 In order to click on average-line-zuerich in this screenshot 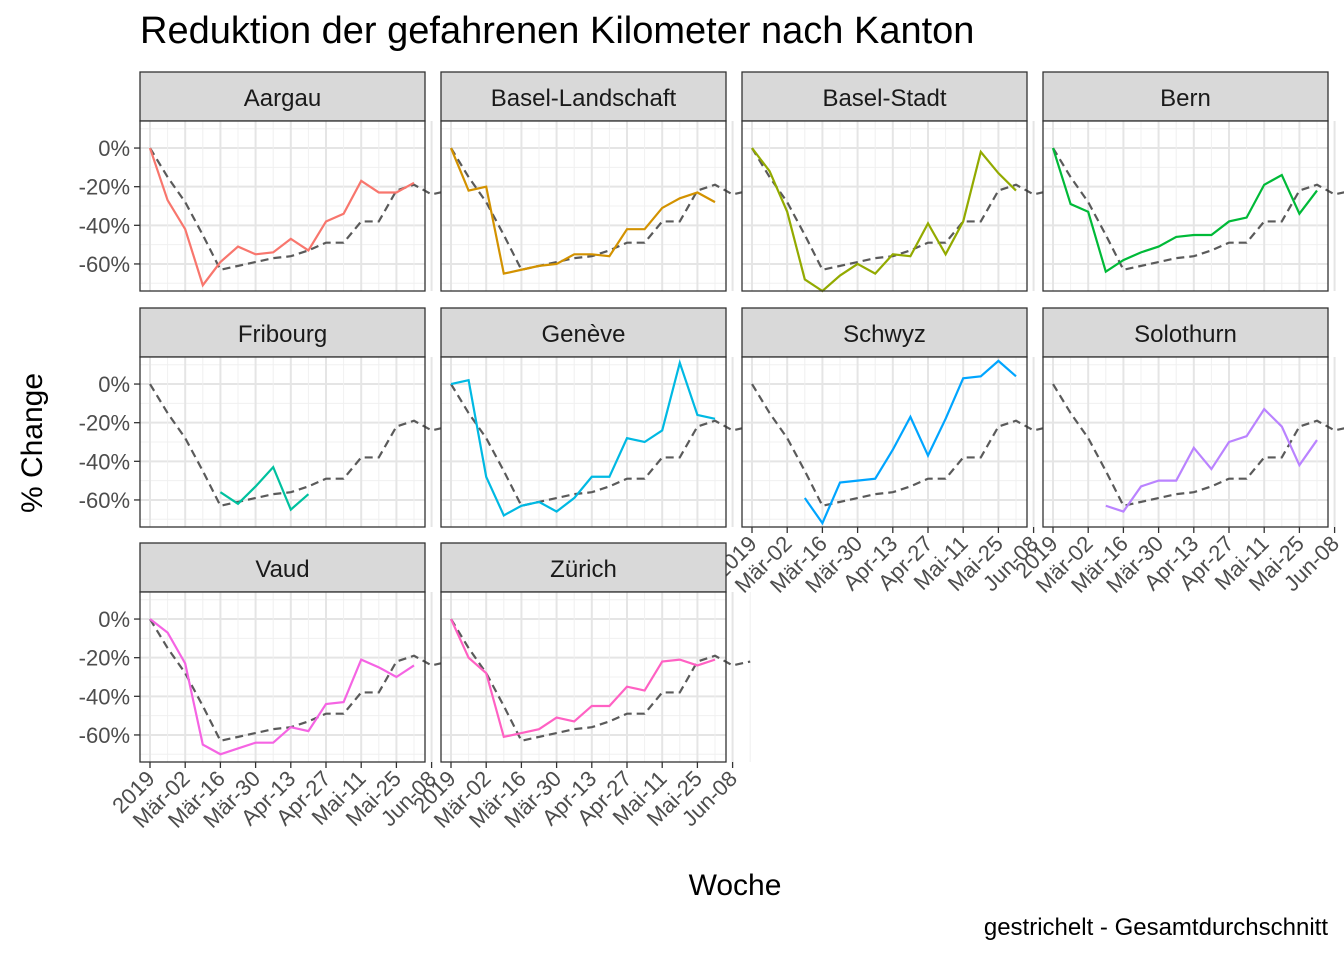, I will do `click(600, 680)`.